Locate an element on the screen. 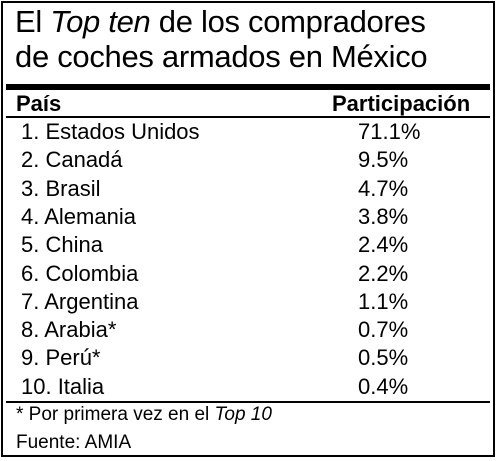 Image resolution: width=500 pixels, height=461 pixels. table-row: 6. Colombia 2.2% is located at coordinates (248, 274).